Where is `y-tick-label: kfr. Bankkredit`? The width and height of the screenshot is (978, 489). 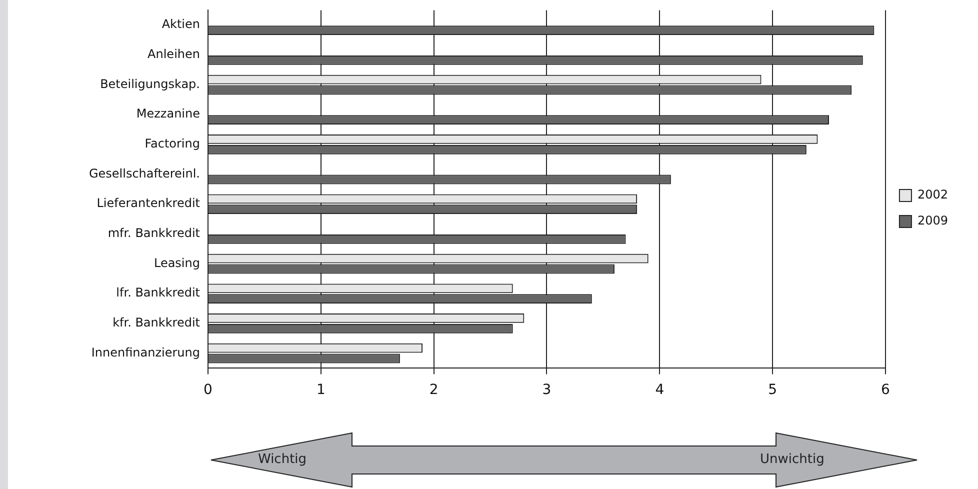
y-tick-label: kfr. Bankkredit is located at coordinates (156, 323).